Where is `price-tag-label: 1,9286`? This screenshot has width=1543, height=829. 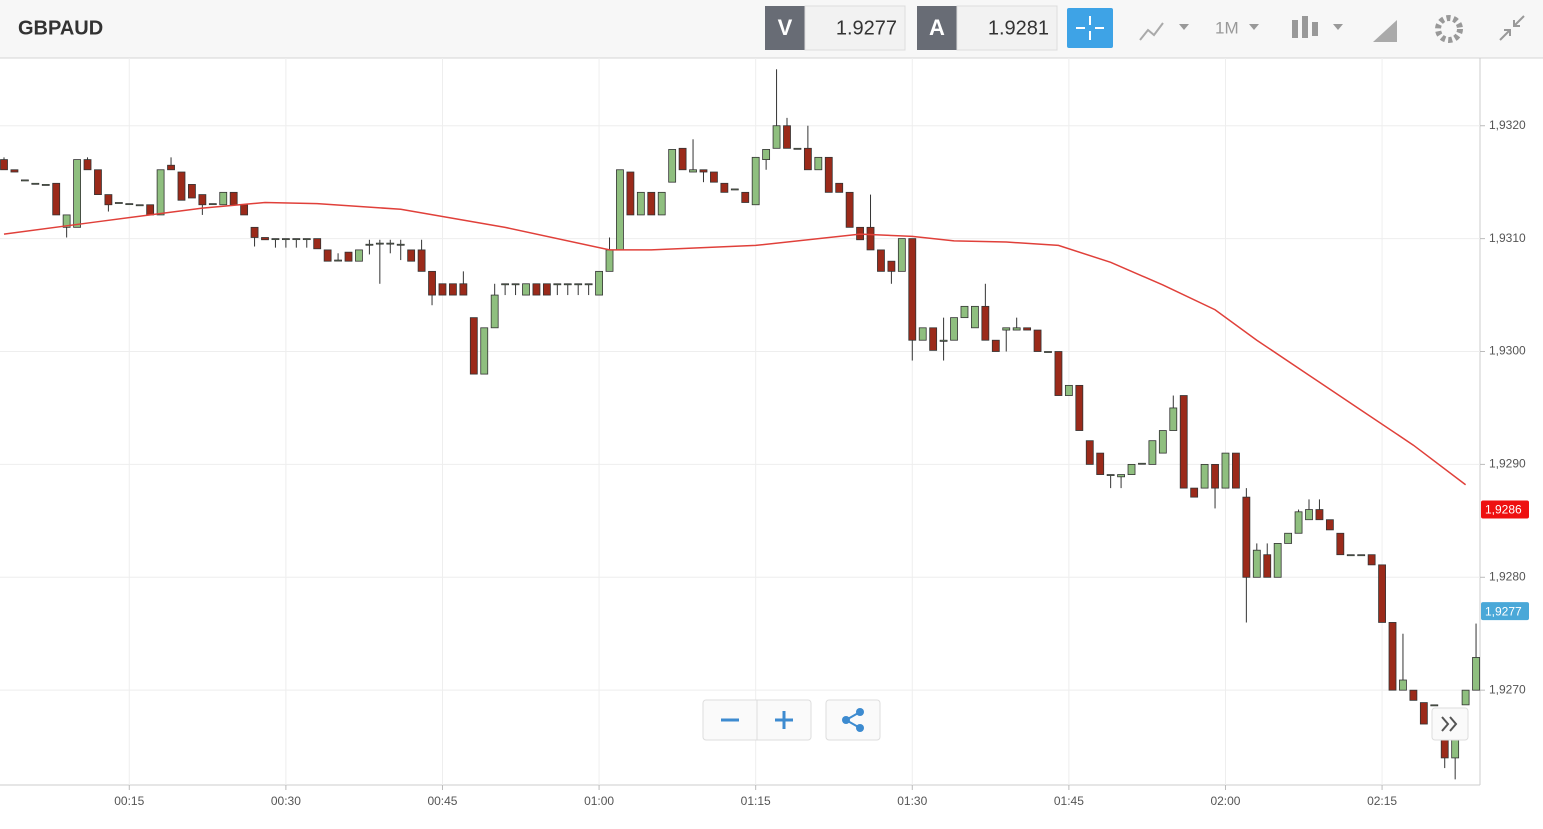
price-tag-label: 1,9286 is located at coordinates (1503, 510).